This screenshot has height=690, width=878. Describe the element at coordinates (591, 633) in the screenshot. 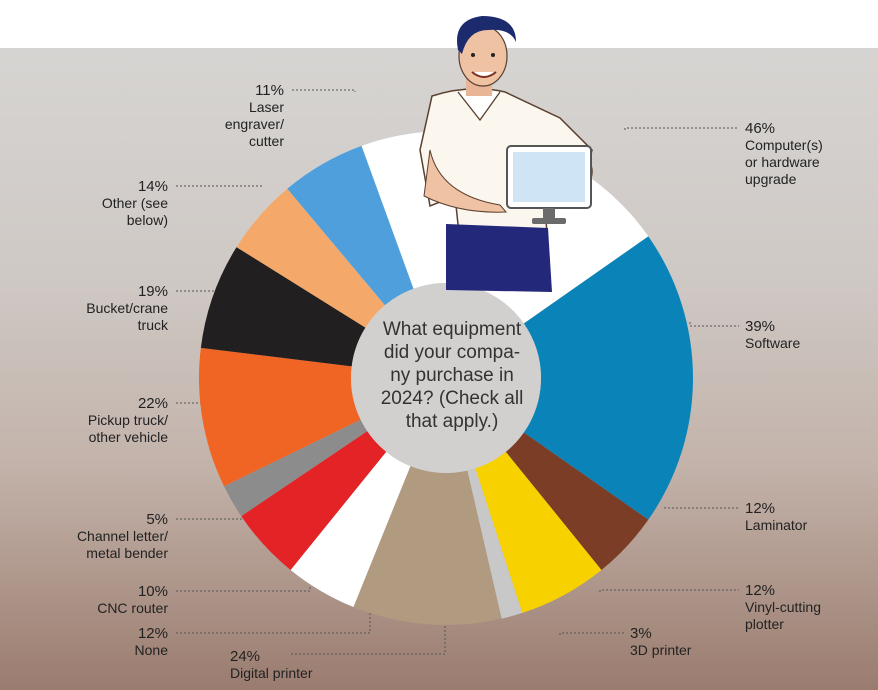

I see `leader-printer3d` at that location.